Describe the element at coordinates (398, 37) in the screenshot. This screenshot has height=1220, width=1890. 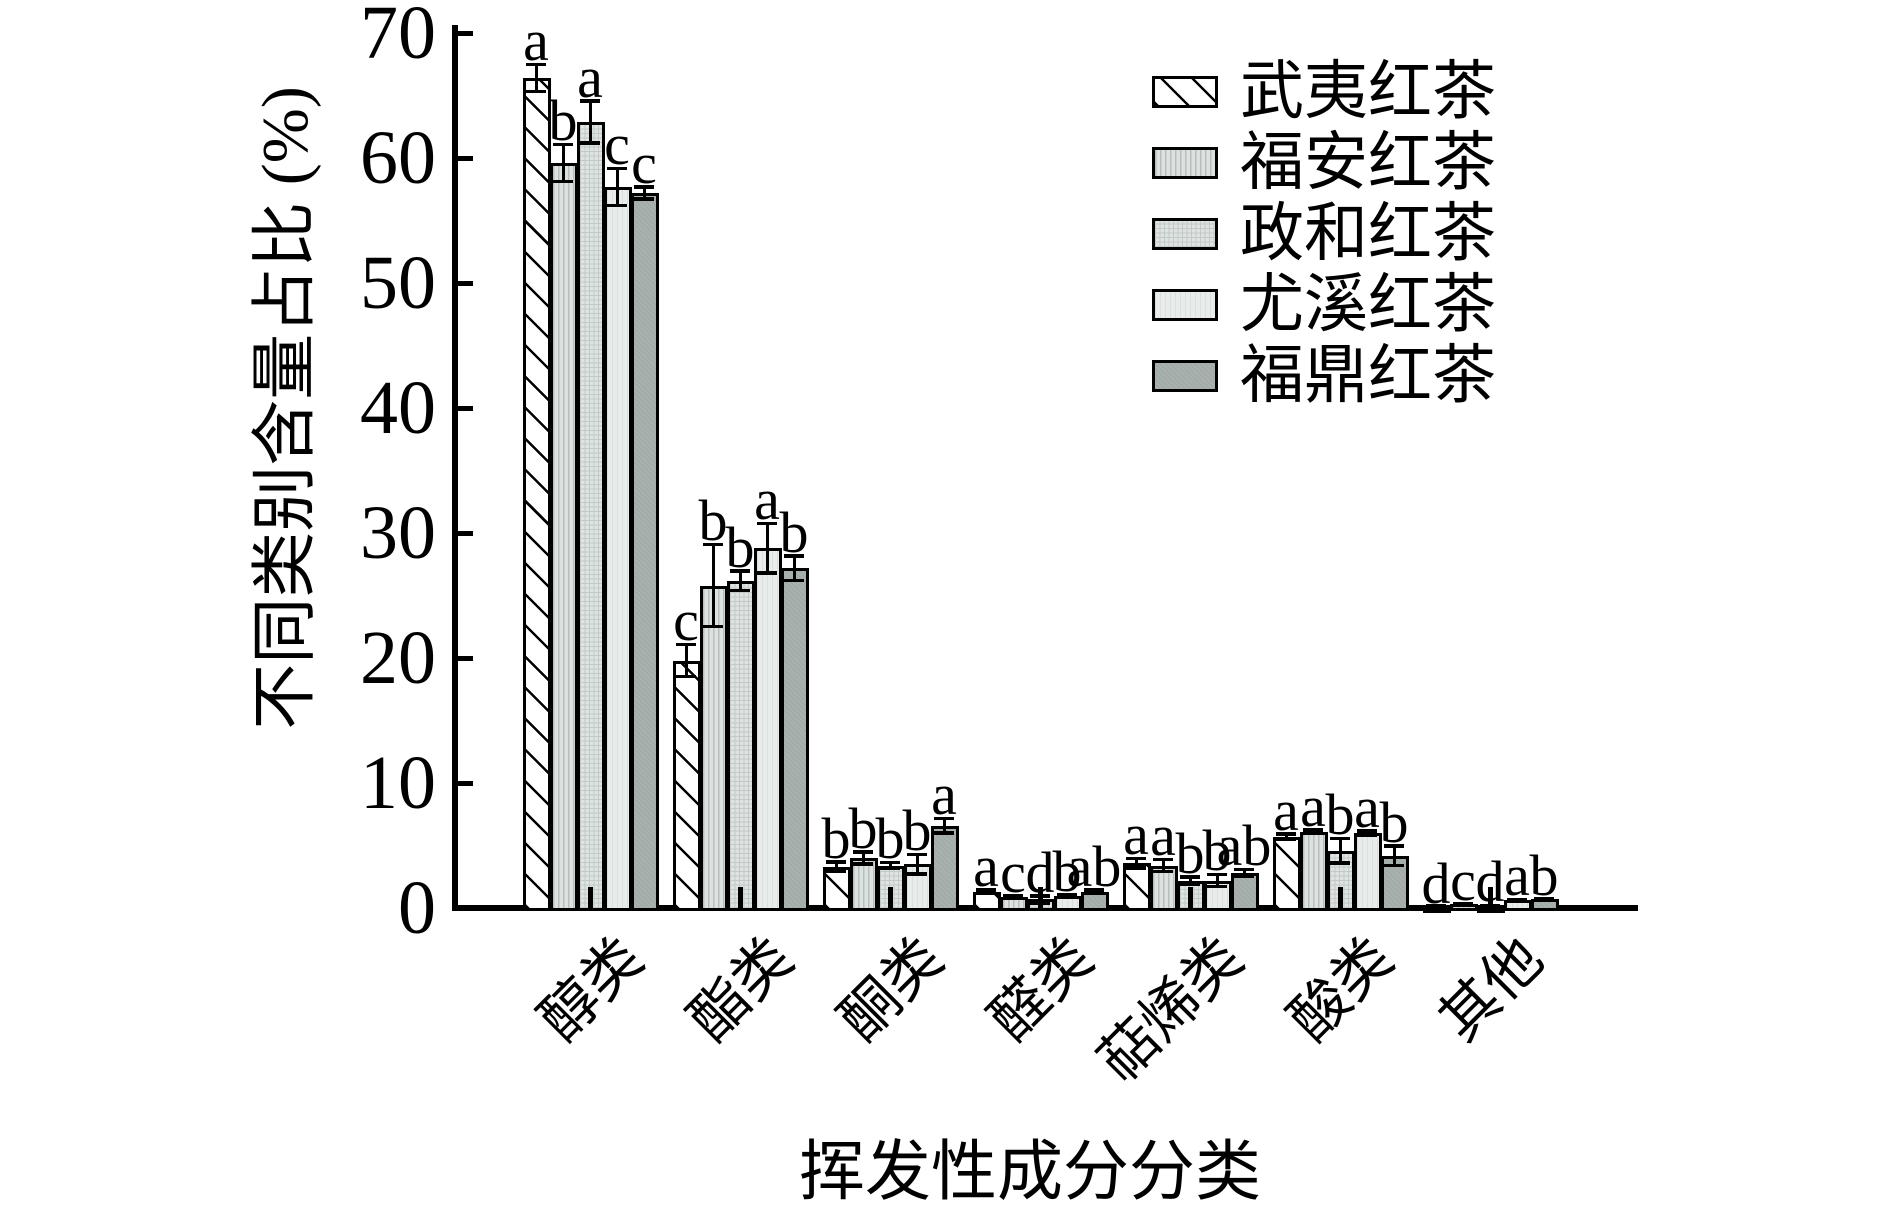
I see `y-tick-label: 70` at that location.